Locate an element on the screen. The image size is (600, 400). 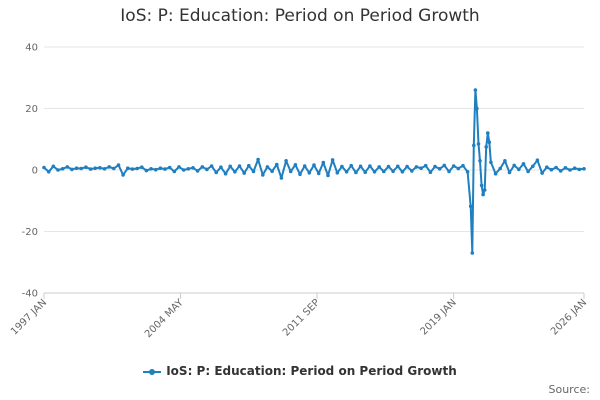
y-tick-label: -40 is located at coordinates (30, 294).